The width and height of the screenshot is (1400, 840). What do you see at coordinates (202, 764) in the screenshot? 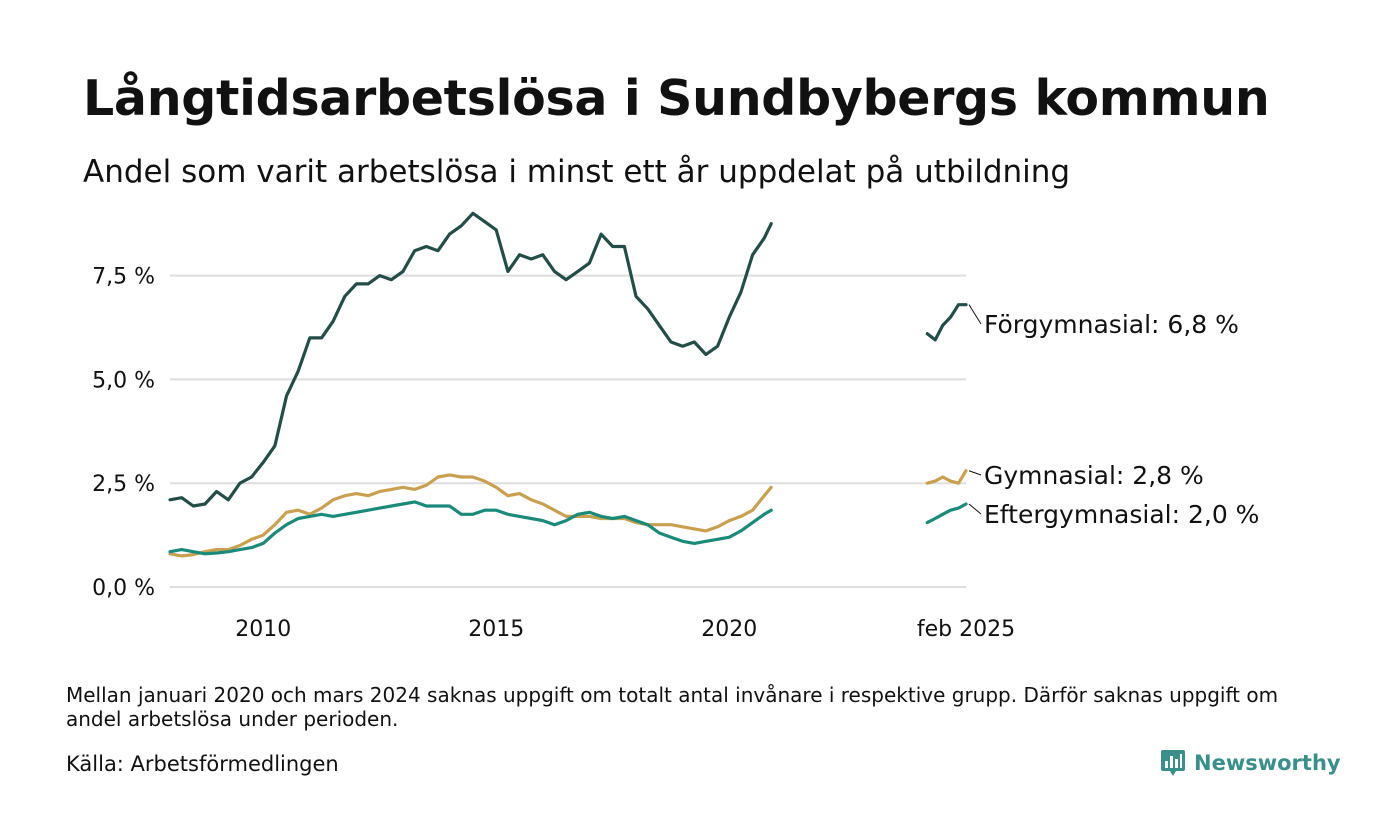
I see `source-credit: Källa: Arbetsförmedlingen` at bounding box center [202, 764].